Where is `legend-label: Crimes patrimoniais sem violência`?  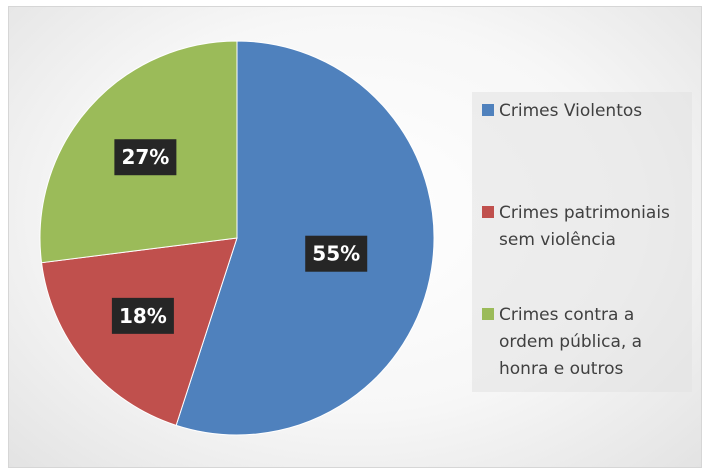
legend-label: Crimes patrimoniais sem violência is located at coordinates (584, 226).